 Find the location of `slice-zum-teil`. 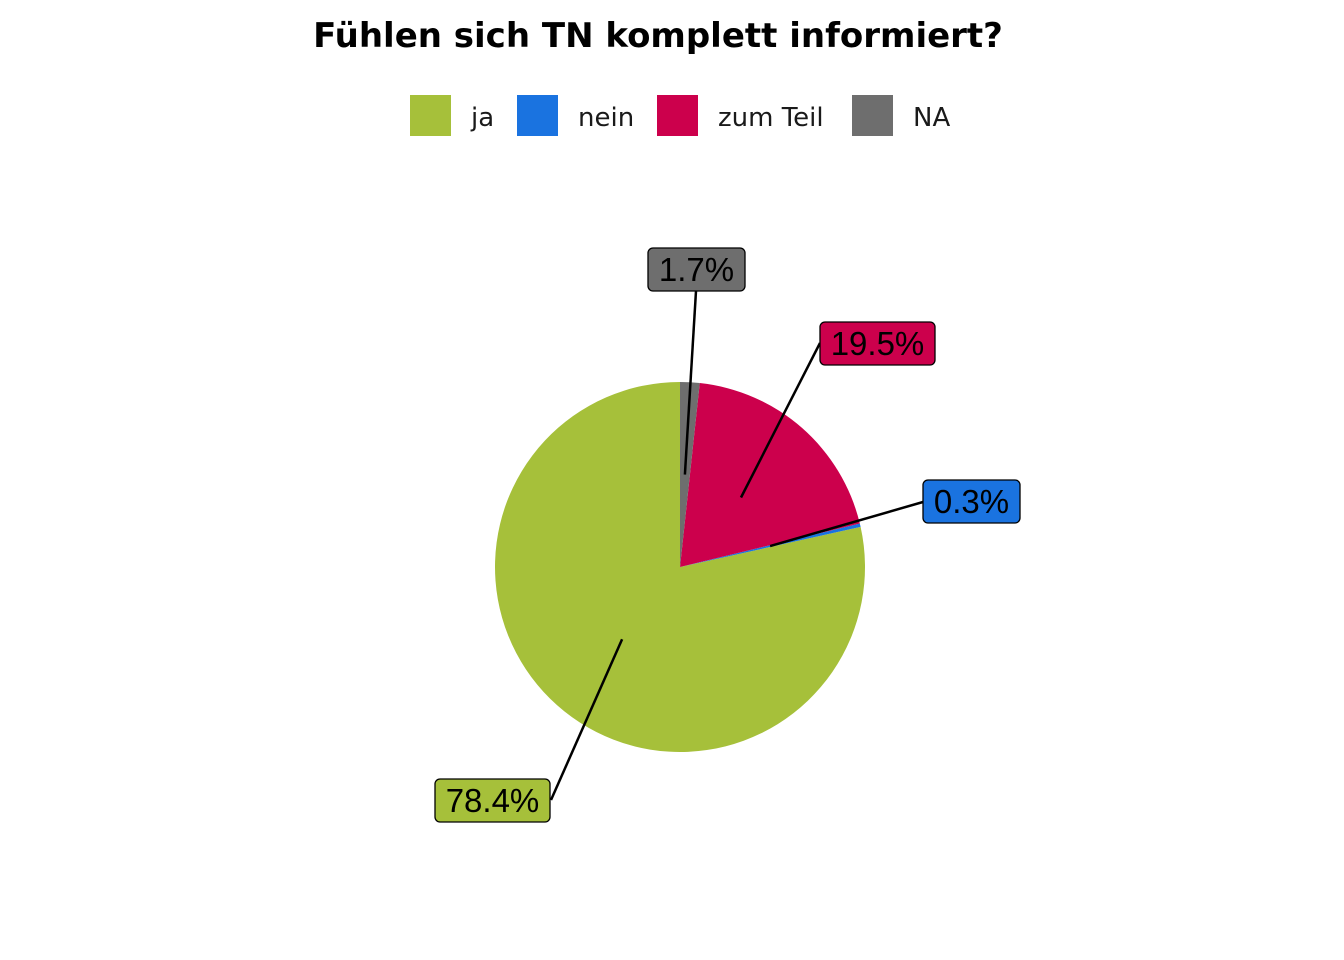

slice-zum-teil is located at coordinates (770, 475).